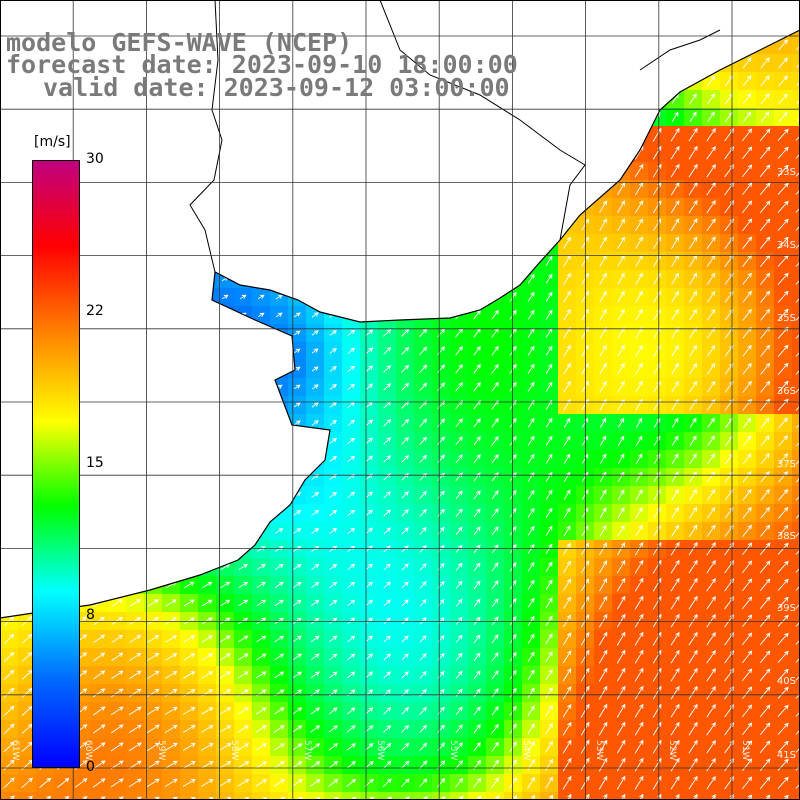  I want to click on title-model: modelo GEFS-WAVE (NCEP), so click(179, 42).